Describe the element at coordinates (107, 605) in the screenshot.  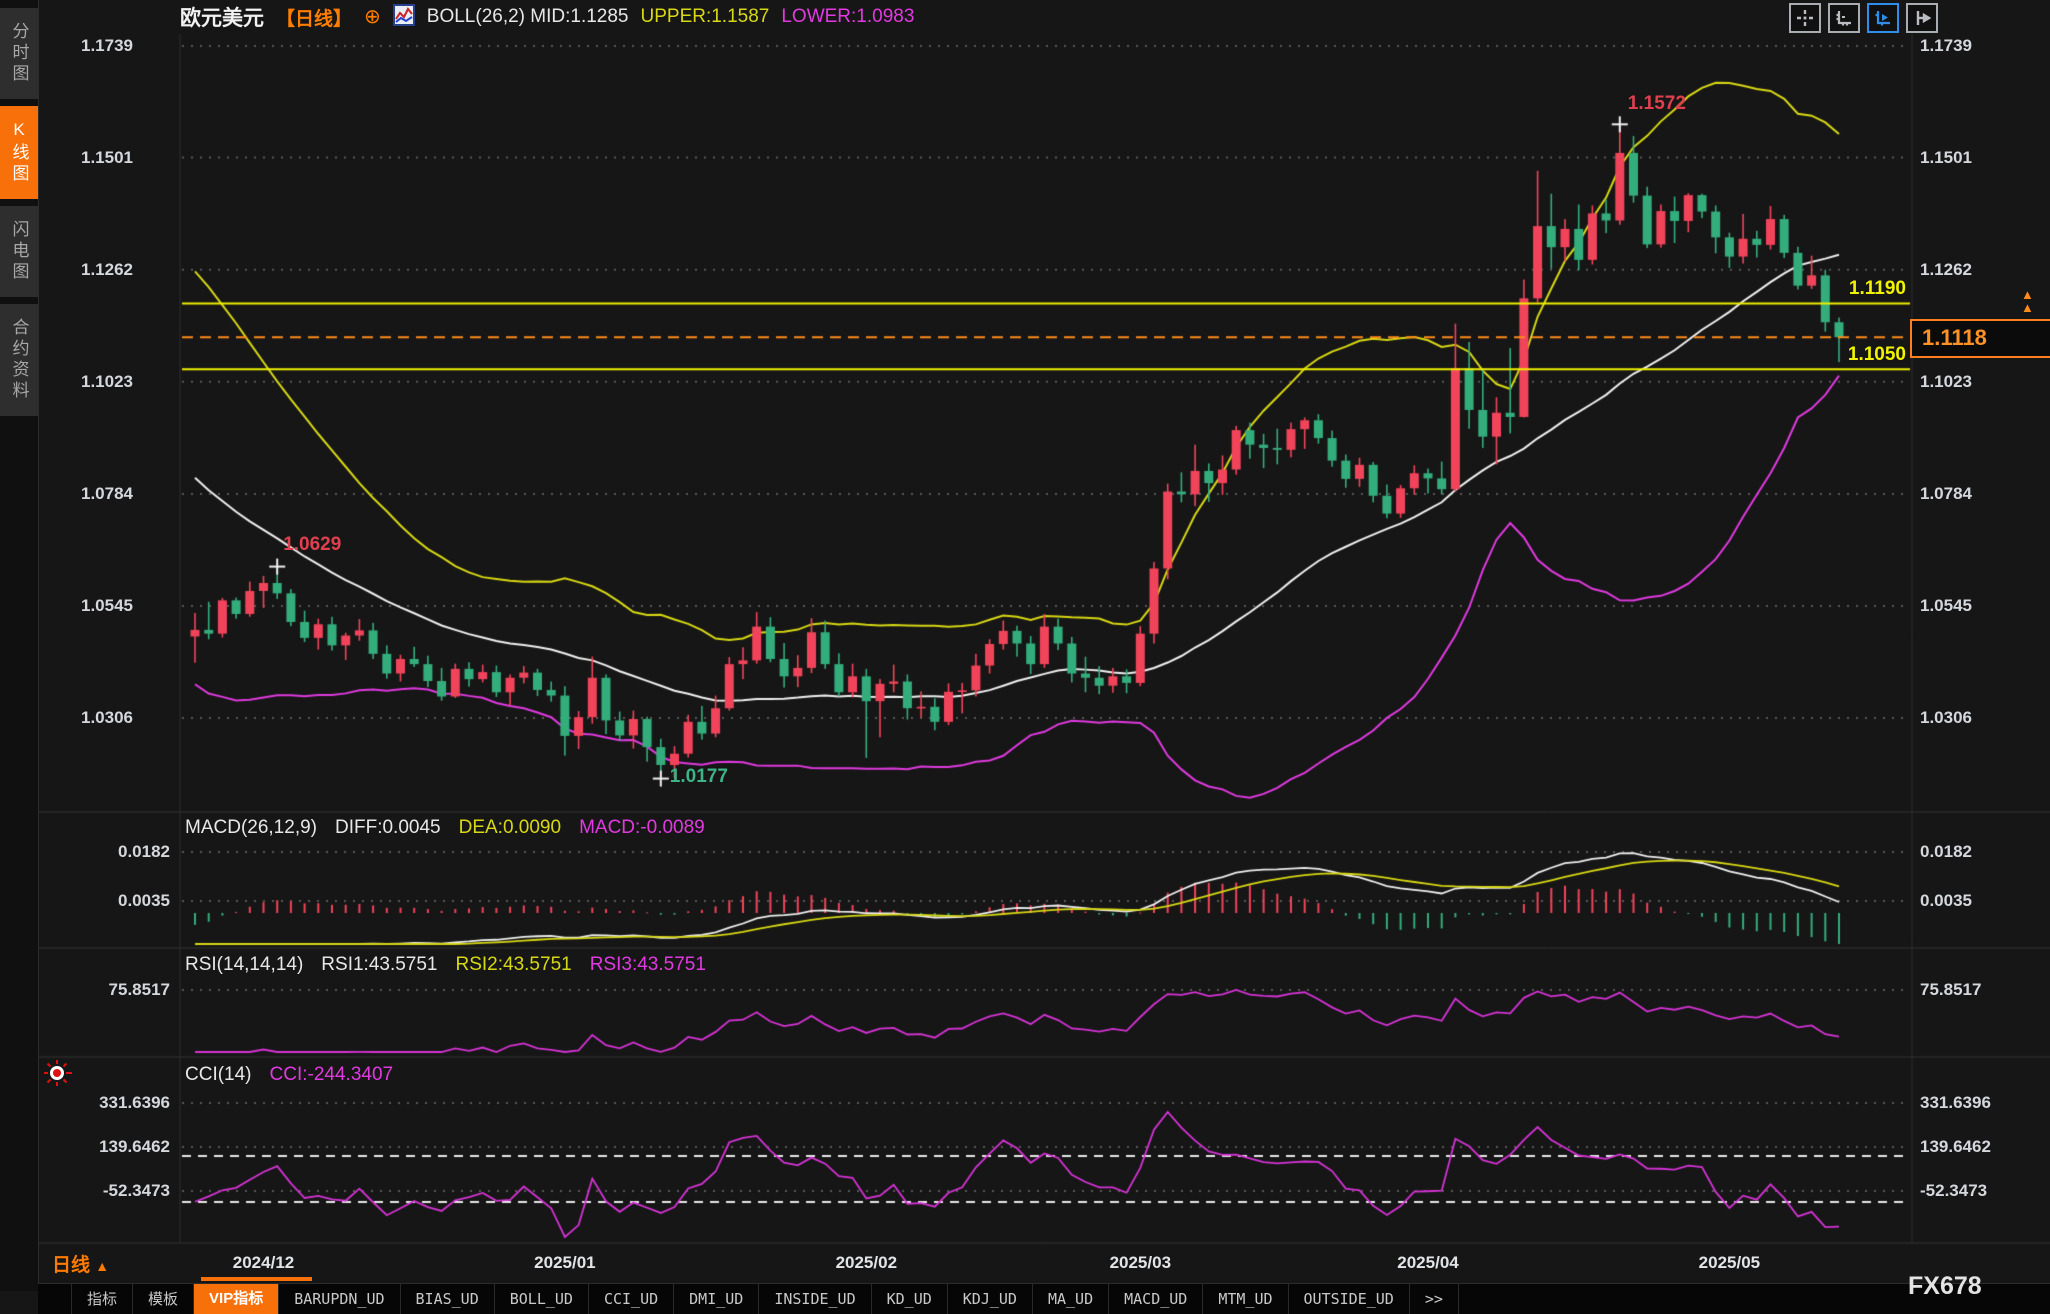
I see `price-tick-left: 1.0545` at that location.